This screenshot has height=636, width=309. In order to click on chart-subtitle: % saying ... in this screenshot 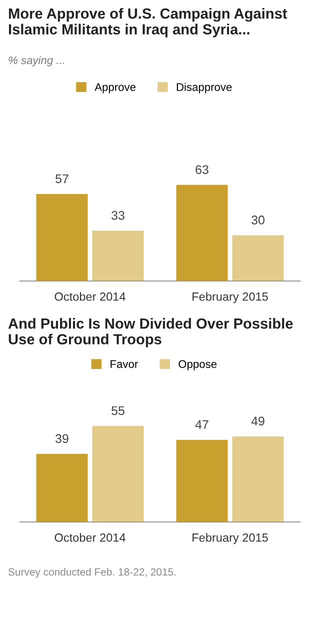, I will do `click(36, 61)`.